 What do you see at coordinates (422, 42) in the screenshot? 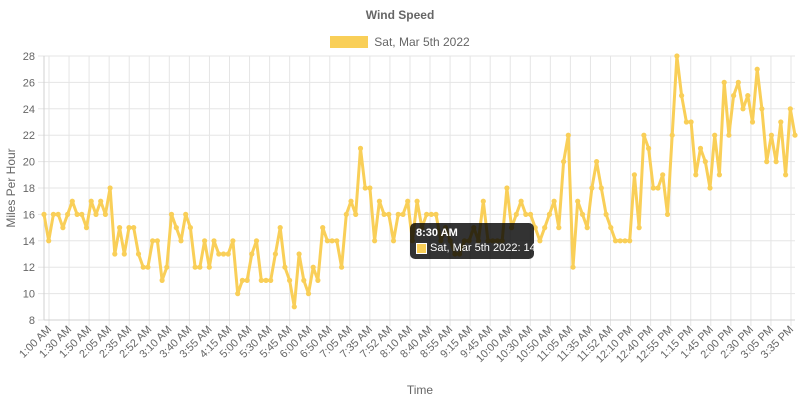
I see `legend-label: Sat, Mar 5th 2022` at bounding box center [422, 42].